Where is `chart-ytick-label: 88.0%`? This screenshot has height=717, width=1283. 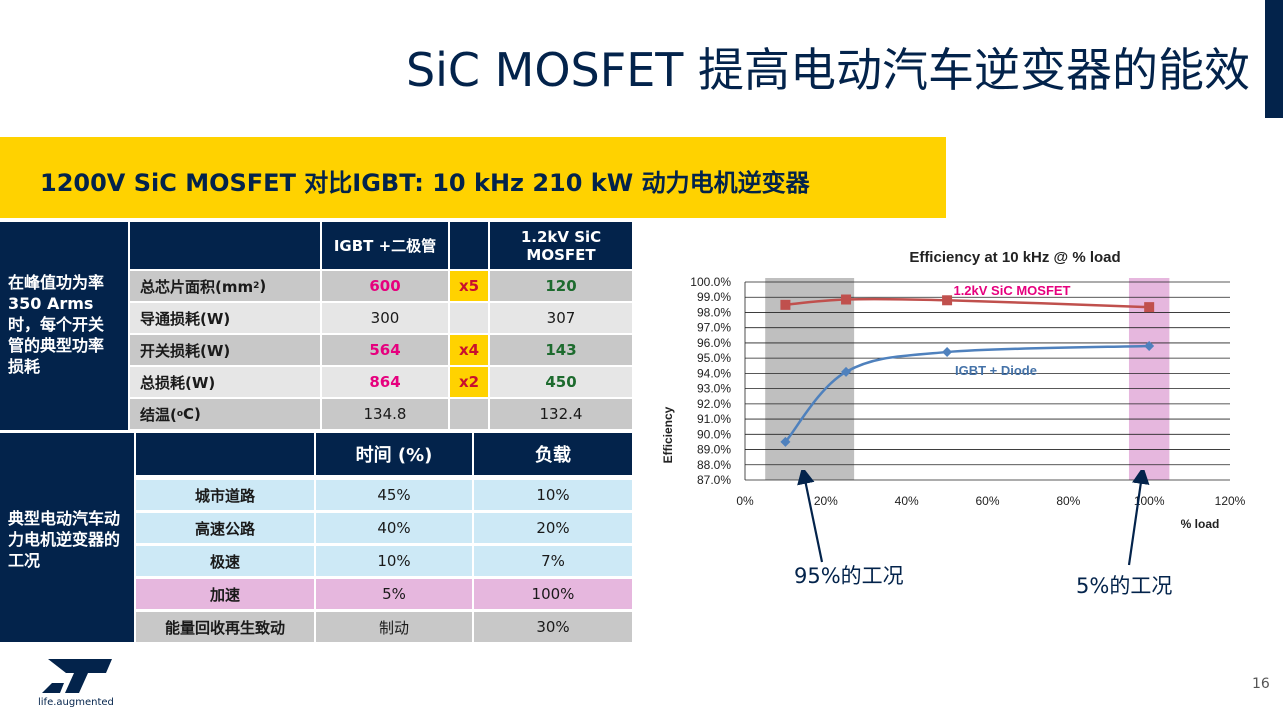 chart-ytick-label: 88.0% is located at coordinates (714, 465).